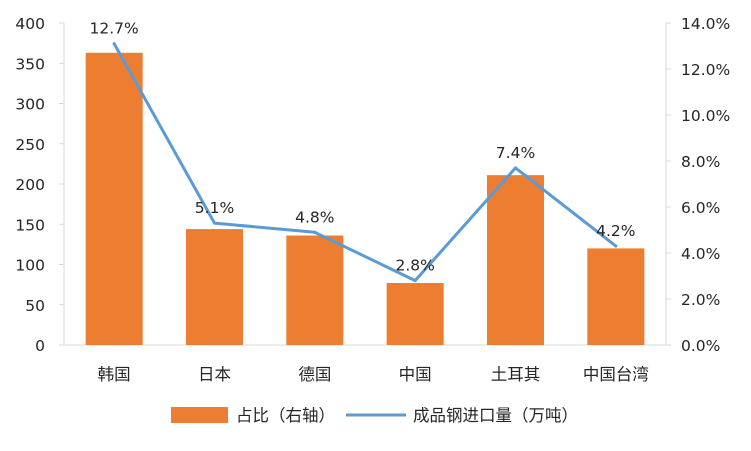  What do you see at coordinates (700, 254) in the screenshot?
I see `right-tick-label: 4.0%` at bounding box center [700, 254].